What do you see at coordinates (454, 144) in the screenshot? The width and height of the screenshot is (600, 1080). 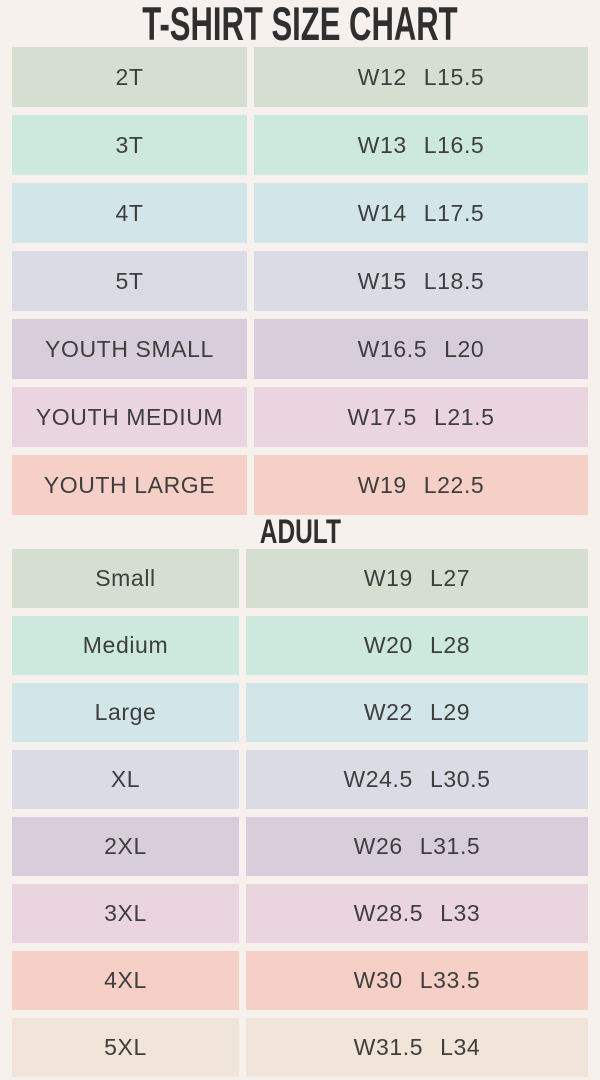 I see `length-value: L16.5` at bounding box center [454, 144].